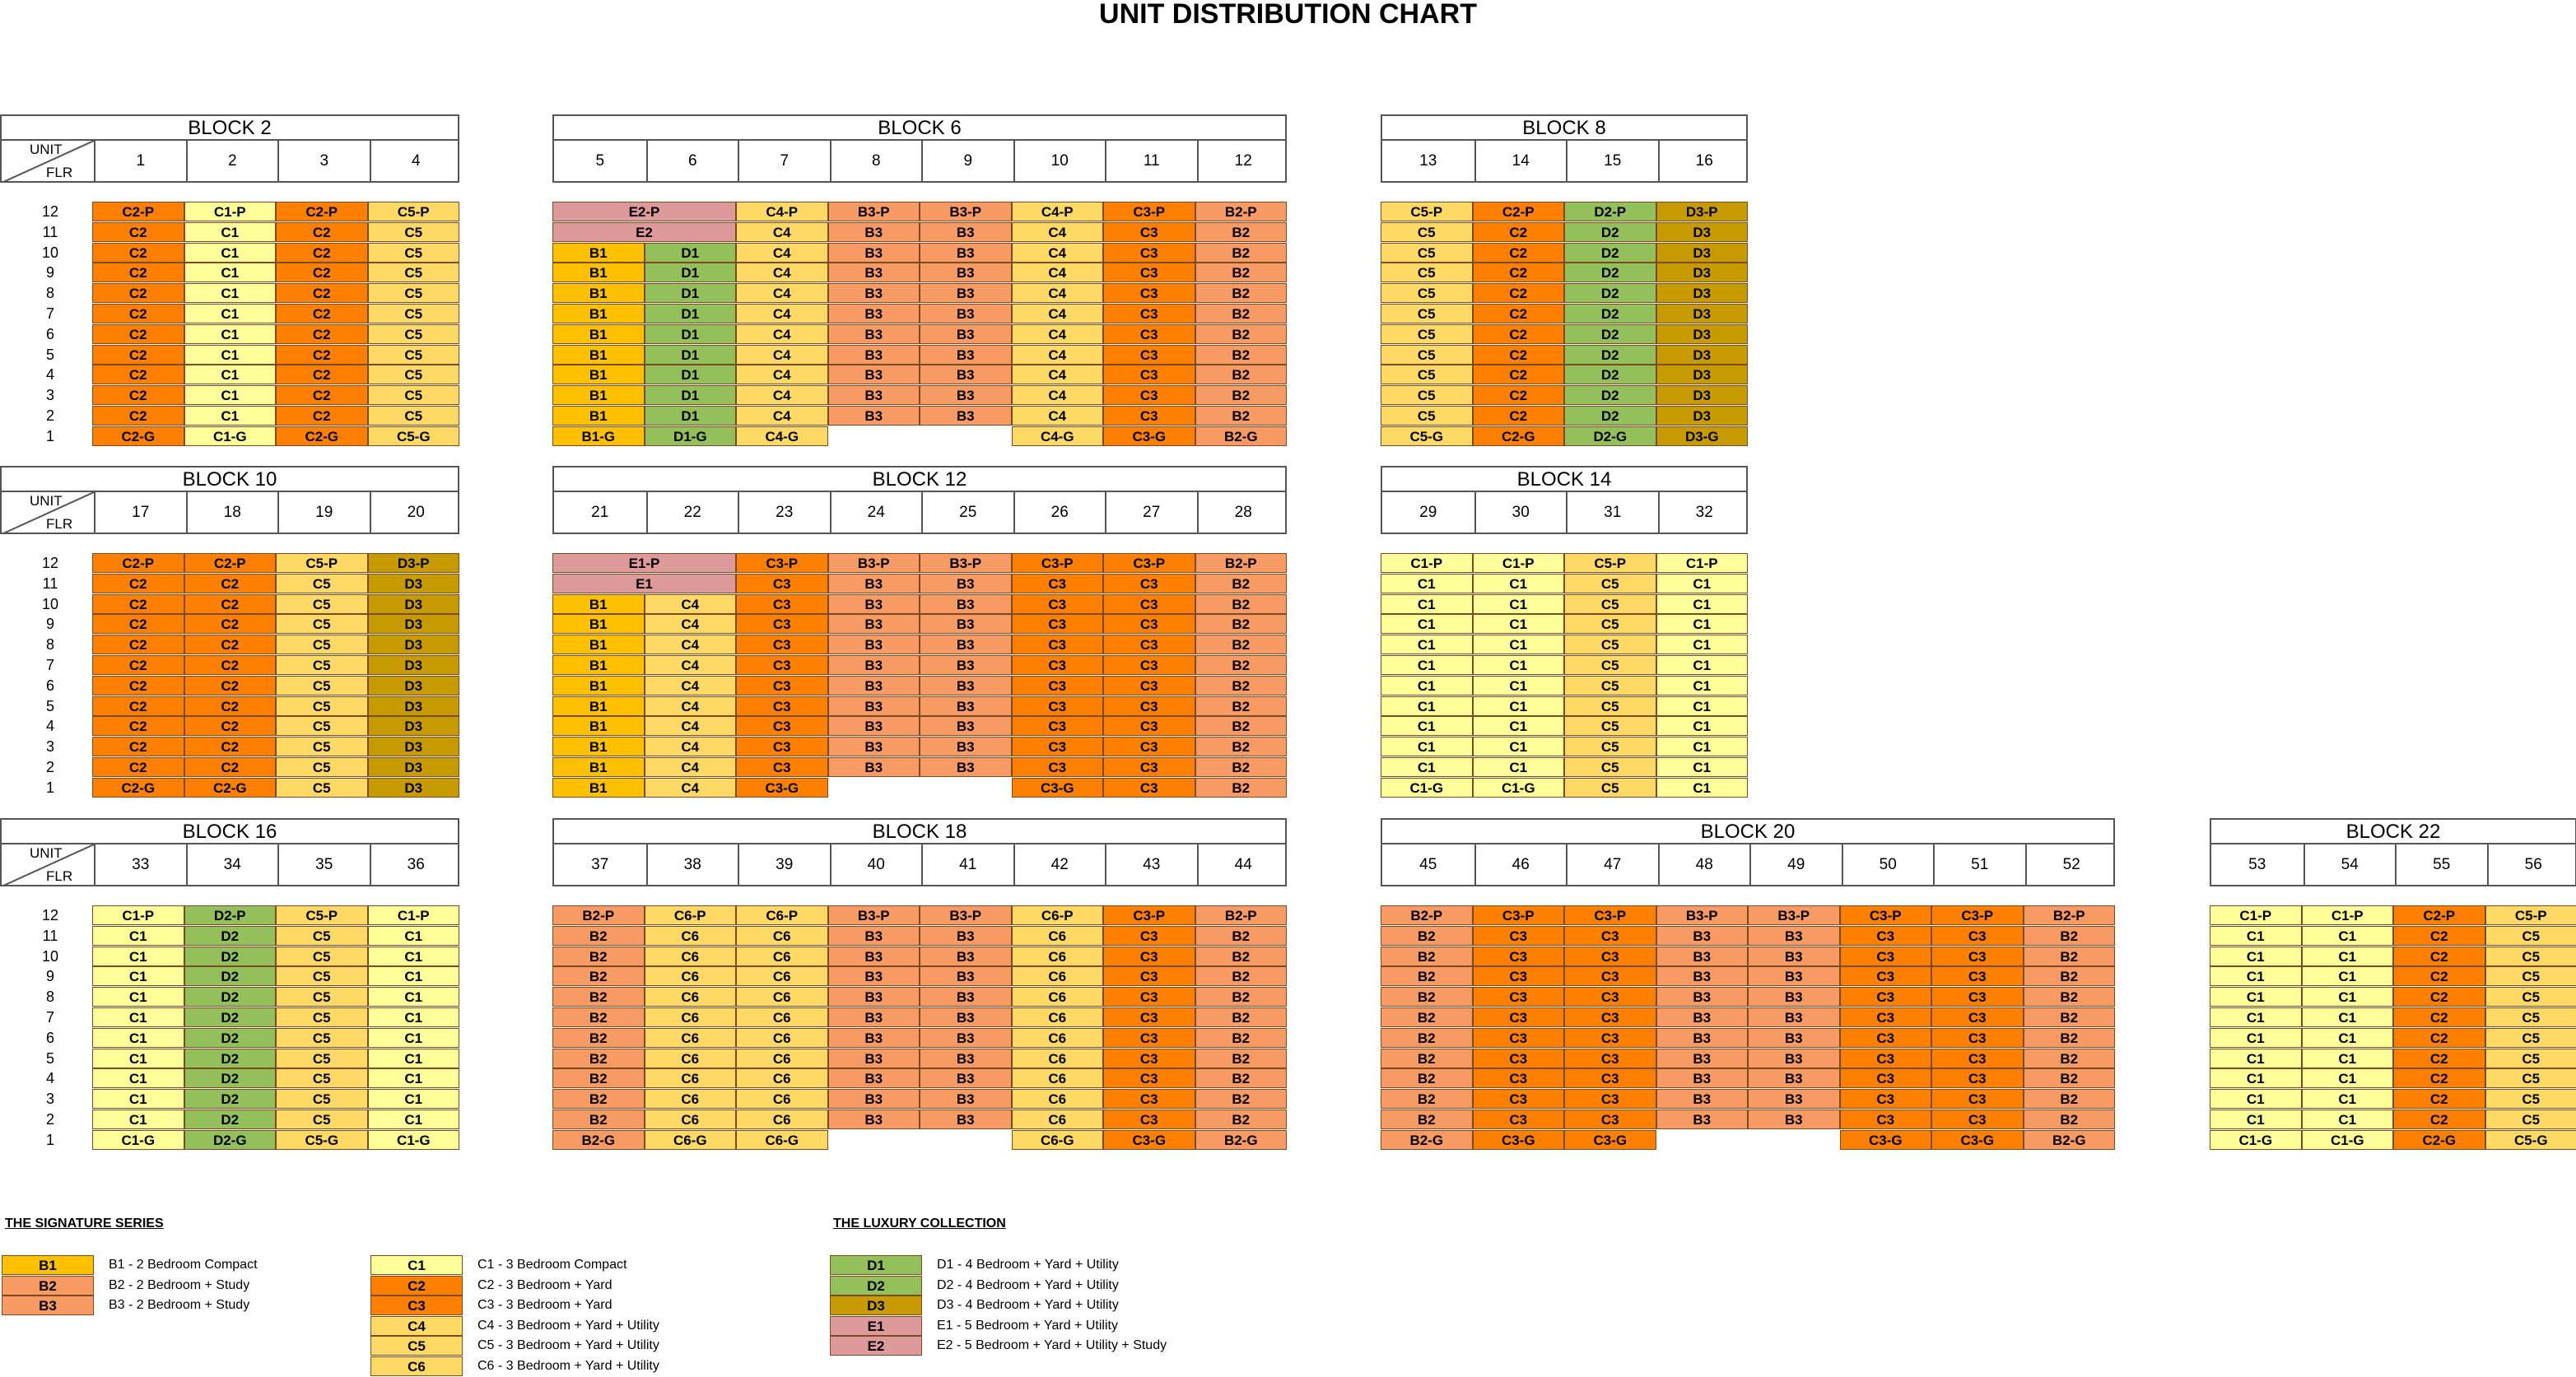 Image resolution: width=2576 pixels, height=1377 pixels. What do you see at coordinates (2530, 1140) in the screenshot?
I see `unit-cell: C5-G` at bounding box center [2530, 1140].